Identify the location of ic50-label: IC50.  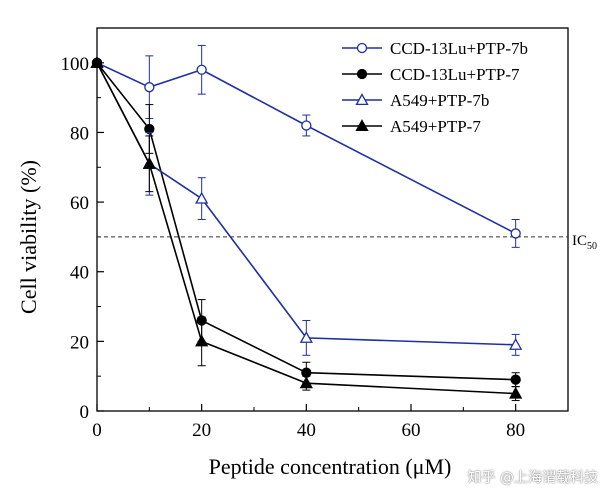
(584, 242).